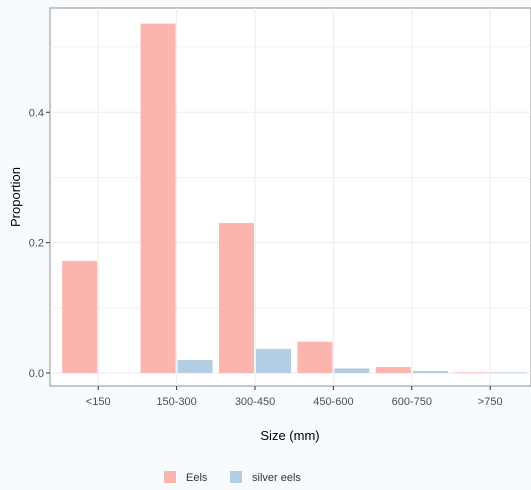 This screenshot has width=531, height=490. I want to click on legend: Eels silver eels, so click(232, 477).